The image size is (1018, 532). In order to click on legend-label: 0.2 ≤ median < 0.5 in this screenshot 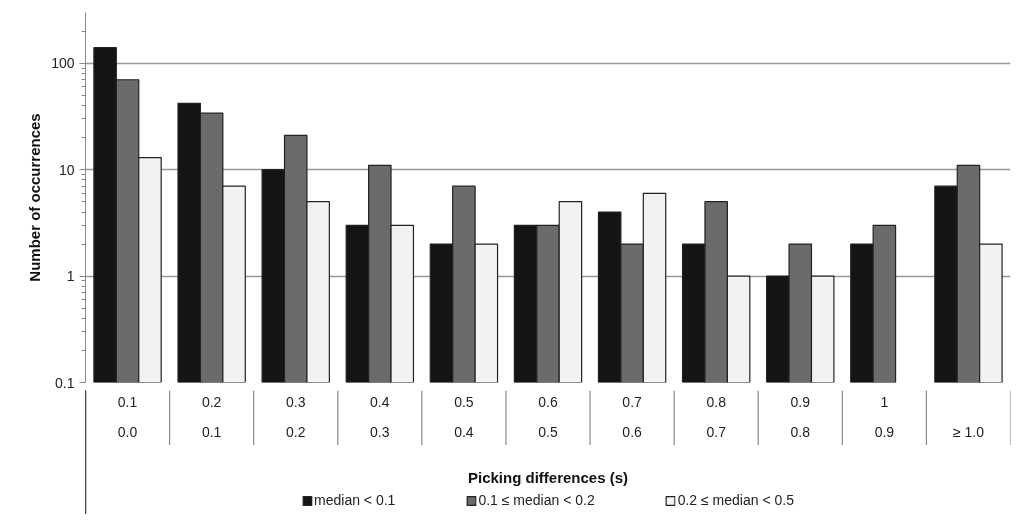, I will do `click(735, 500)`.